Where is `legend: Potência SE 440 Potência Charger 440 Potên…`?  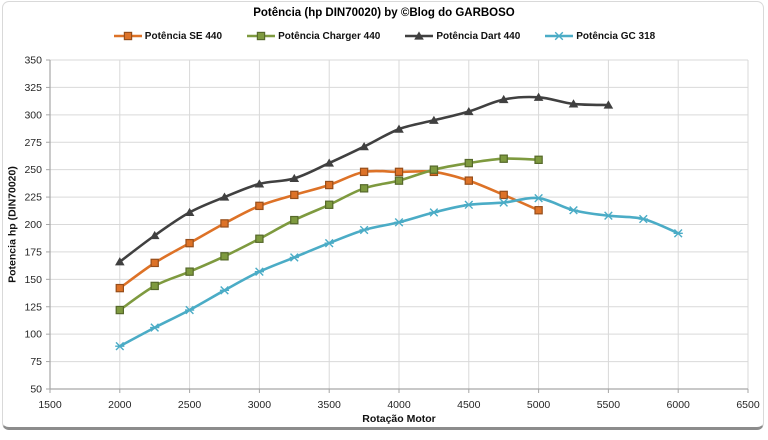 legend: Potência SE 440 Potência Charger 440 Potên… is located at coordinates (384, 36).